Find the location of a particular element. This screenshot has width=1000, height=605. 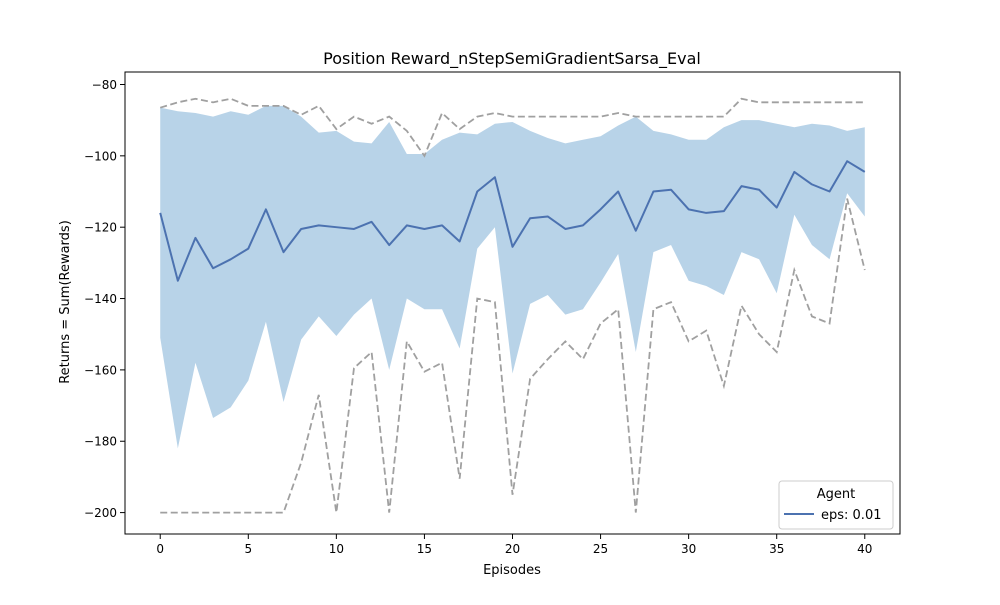

x-tick-label: 30 is located at coordinates (688, 549).